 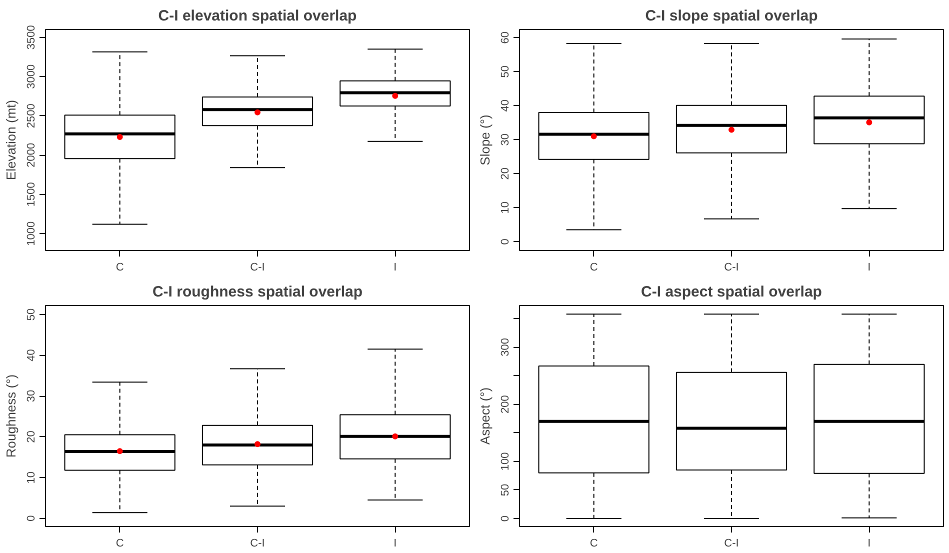 What do you see at coordinates (32, 155) in the screenshot?
I see `y-tick-label: 2000` at bounding box center [32, 155].